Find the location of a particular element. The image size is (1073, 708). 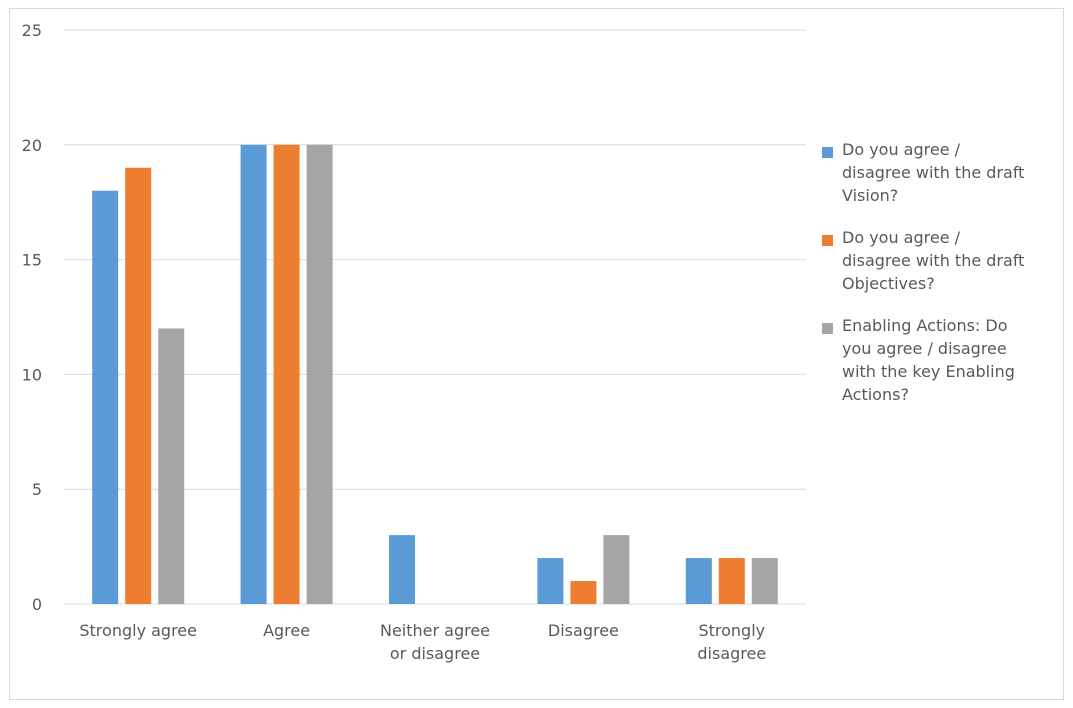

x-category-label-line: Strongly is located at coordinates (731, 630).